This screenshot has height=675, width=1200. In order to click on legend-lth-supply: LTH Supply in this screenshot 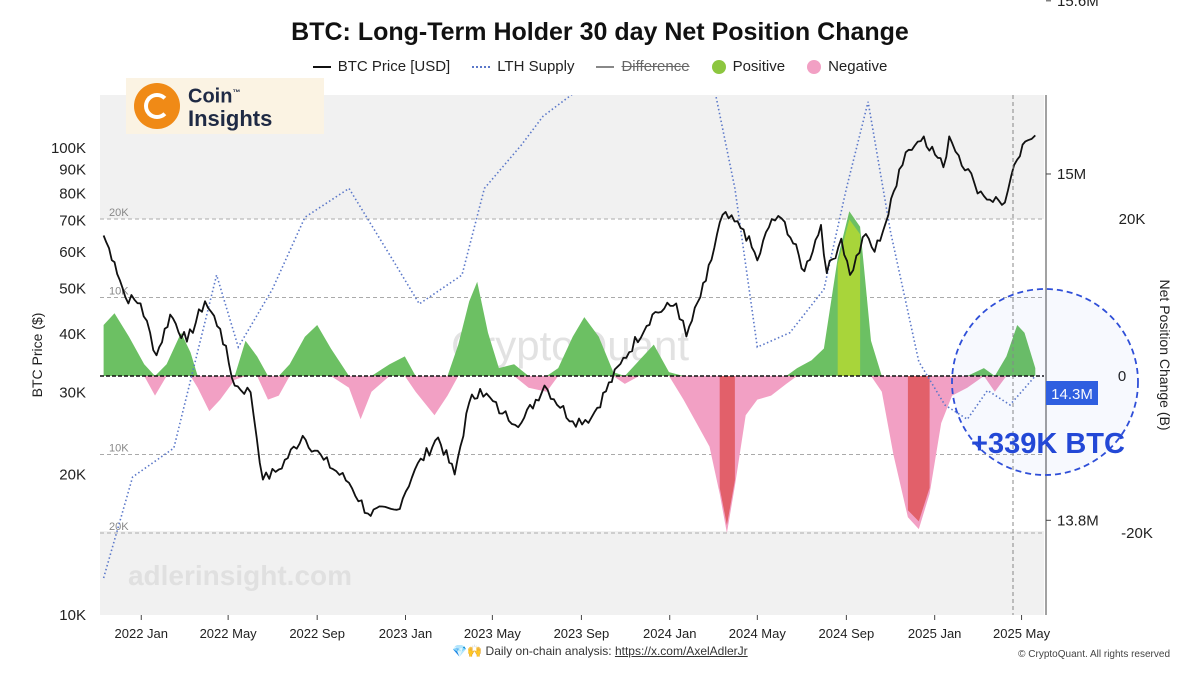, I will do `click(523, 66)`.